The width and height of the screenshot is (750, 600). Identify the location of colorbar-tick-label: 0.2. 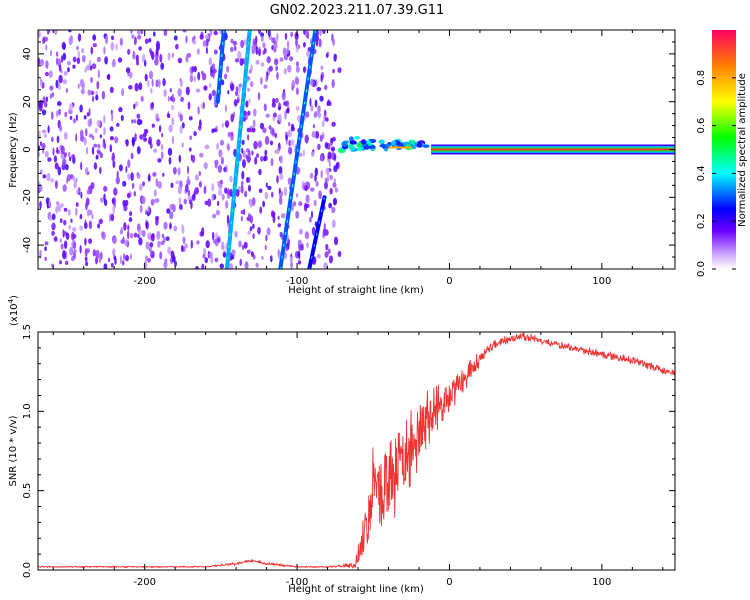
(701, 221).